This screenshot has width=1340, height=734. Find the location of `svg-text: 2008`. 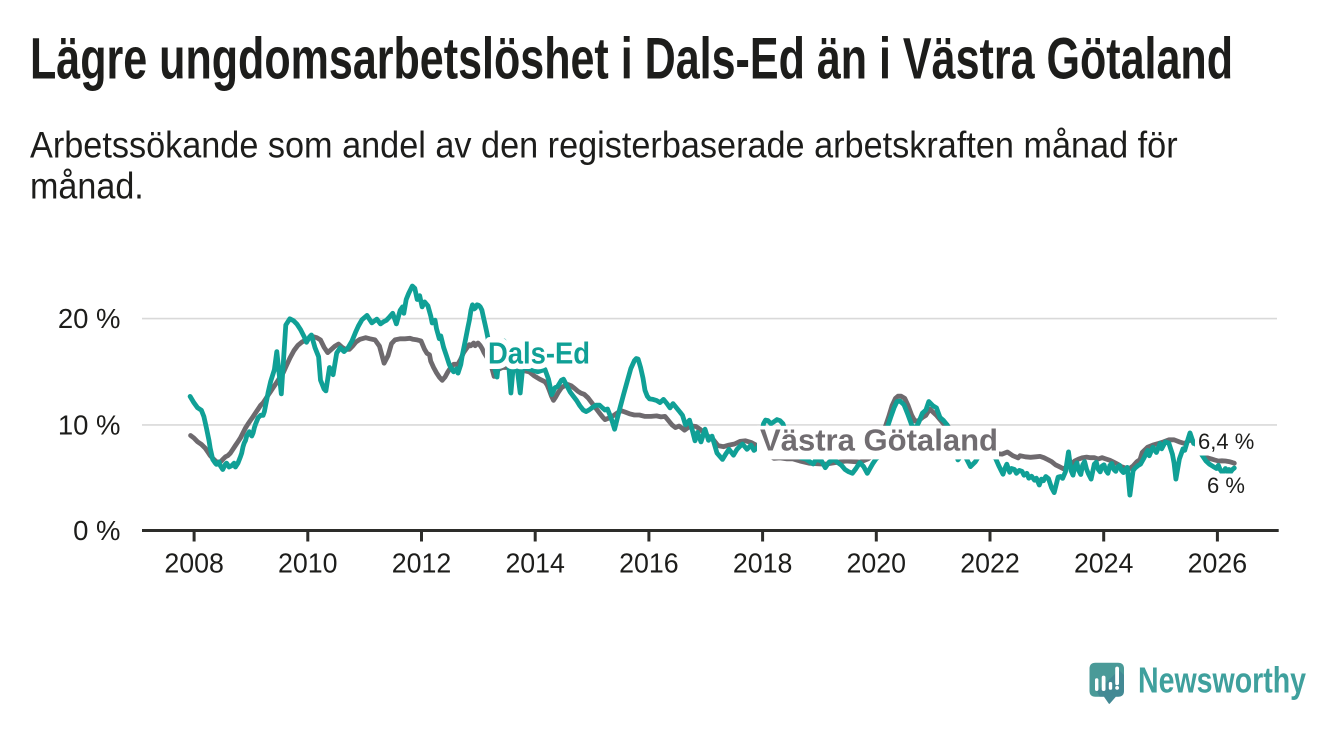

svg-text: 2008 is located at coordinates (194, 563).